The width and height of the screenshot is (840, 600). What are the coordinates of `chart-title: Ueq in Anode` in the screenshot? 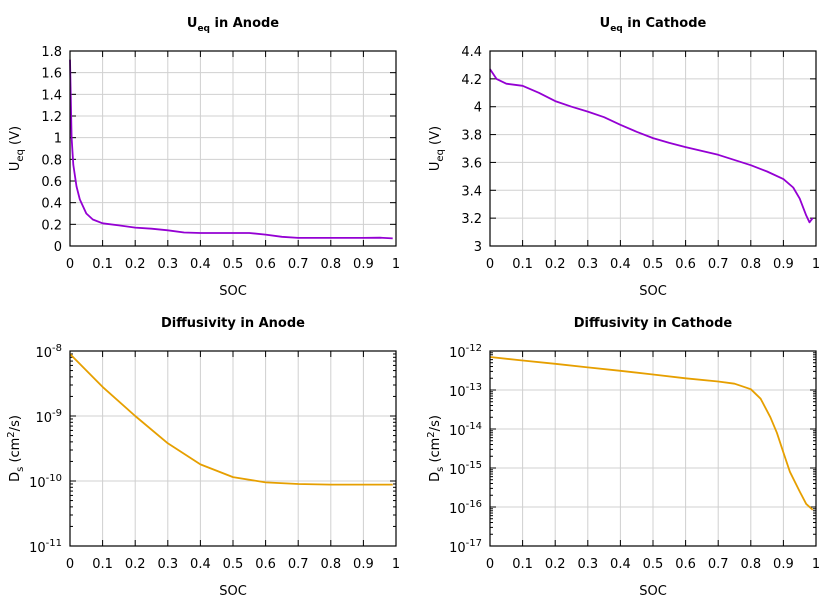 It's located at (233, 25).